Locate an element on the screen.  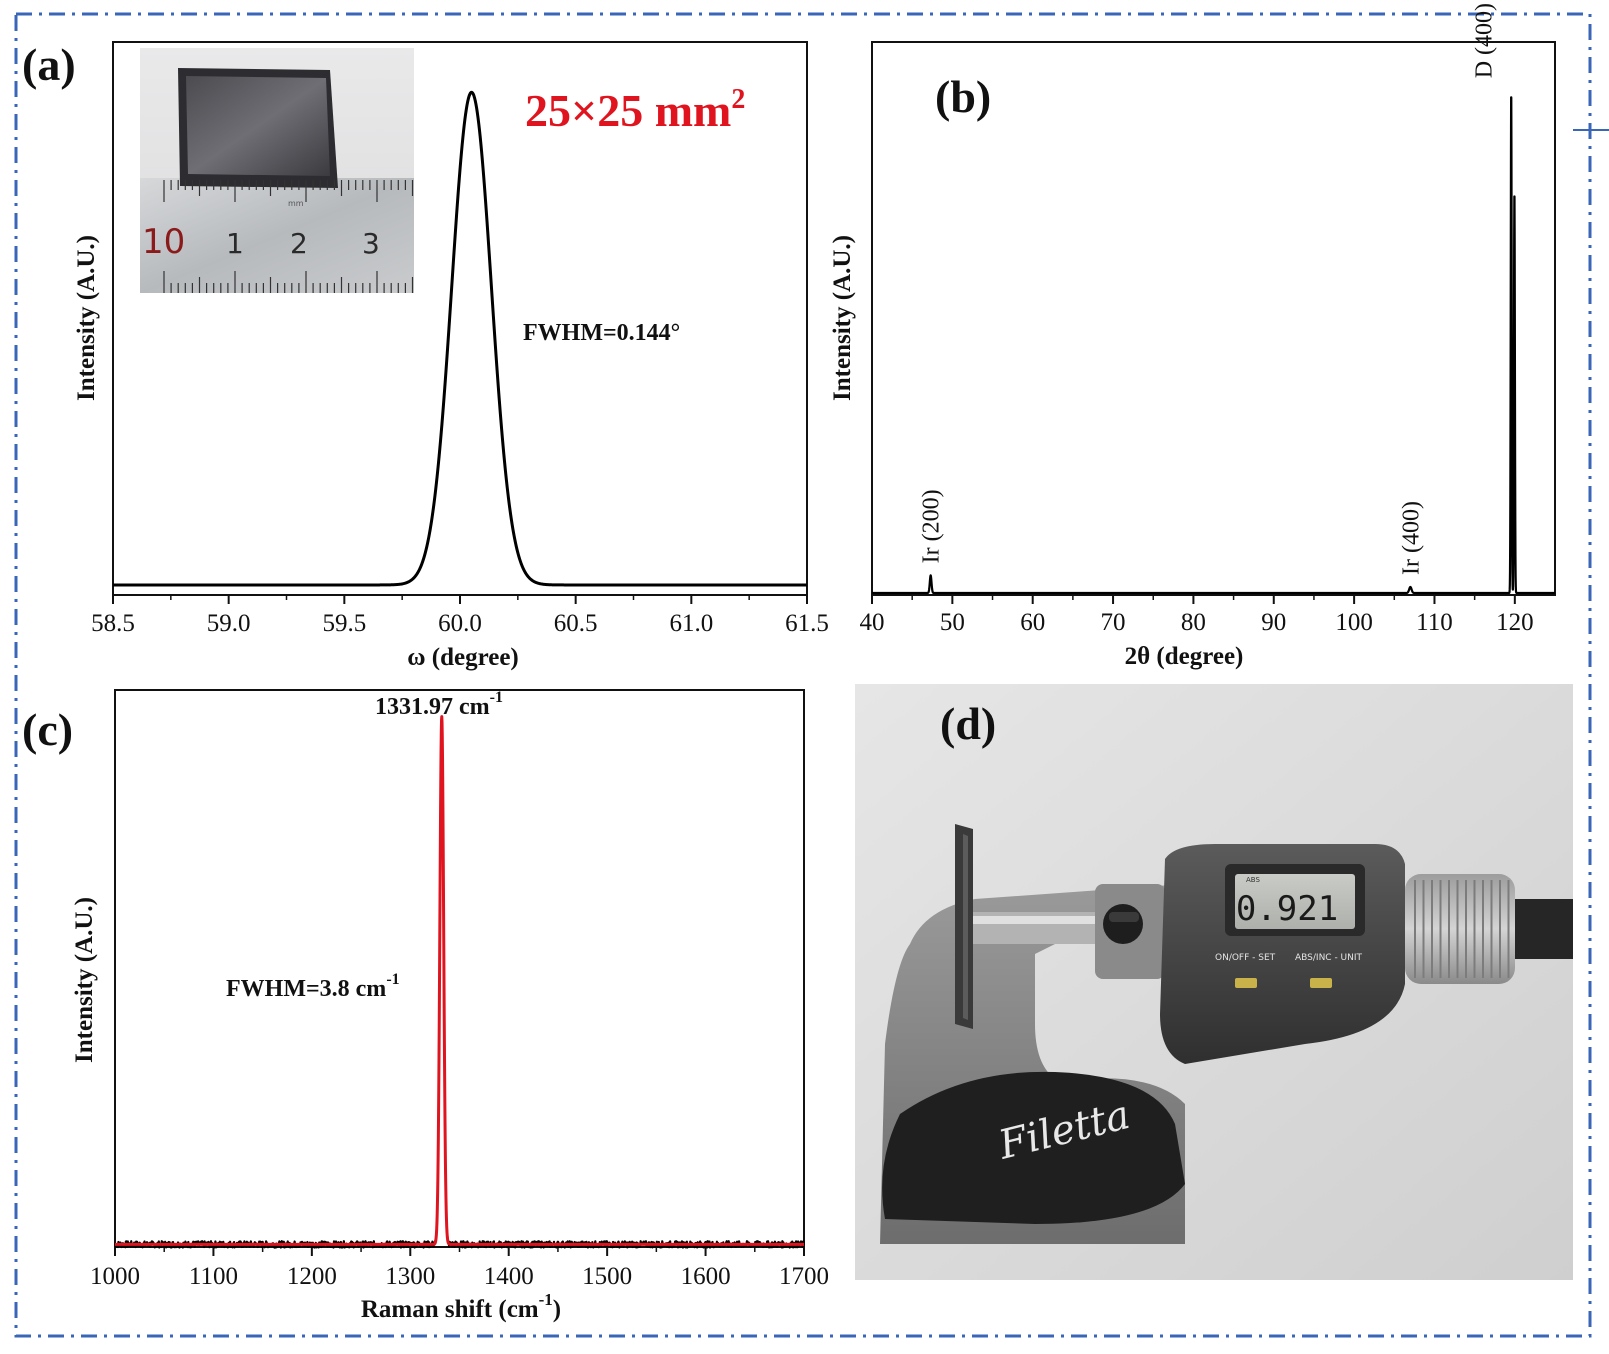
x-axis-title-c: Raman shift (cm-1) is located at coordinates (461, 1306).